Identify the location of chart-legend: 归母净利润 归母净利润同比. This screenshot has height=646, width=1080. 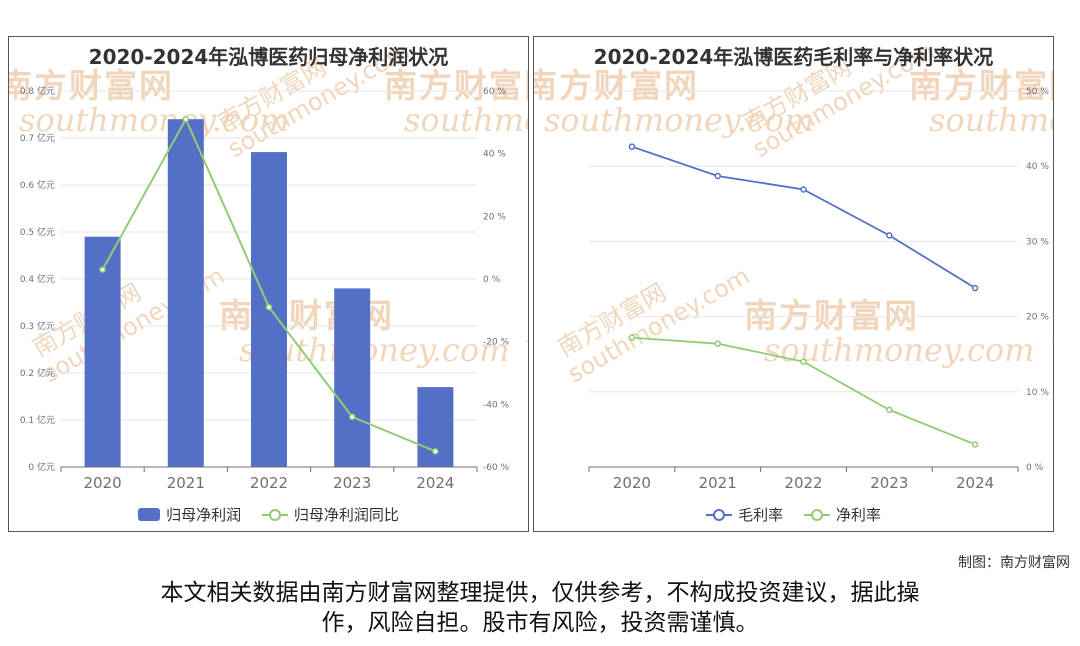
(268, 515).